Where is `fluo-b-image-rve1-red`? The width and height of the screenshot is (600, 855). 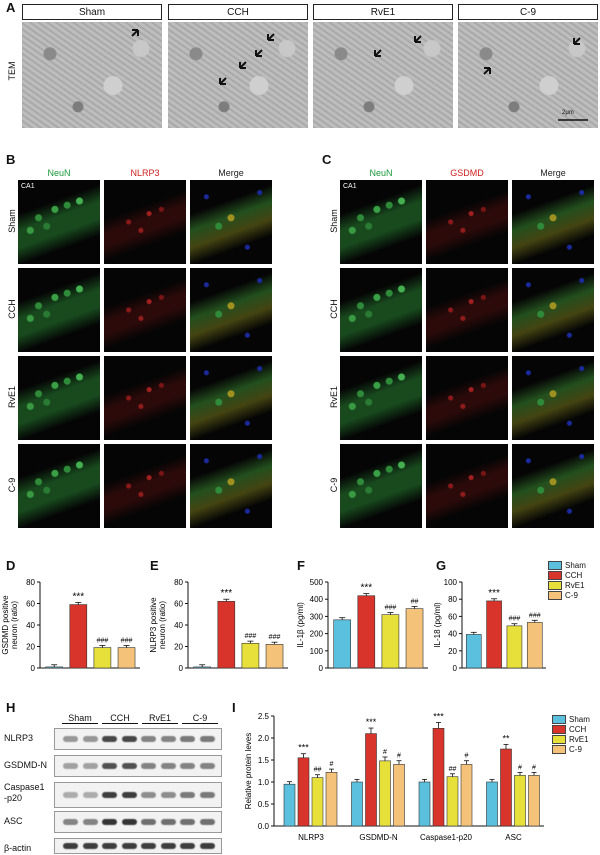 fluo-b-image-rve1-red is located at coordinates (145, 398).